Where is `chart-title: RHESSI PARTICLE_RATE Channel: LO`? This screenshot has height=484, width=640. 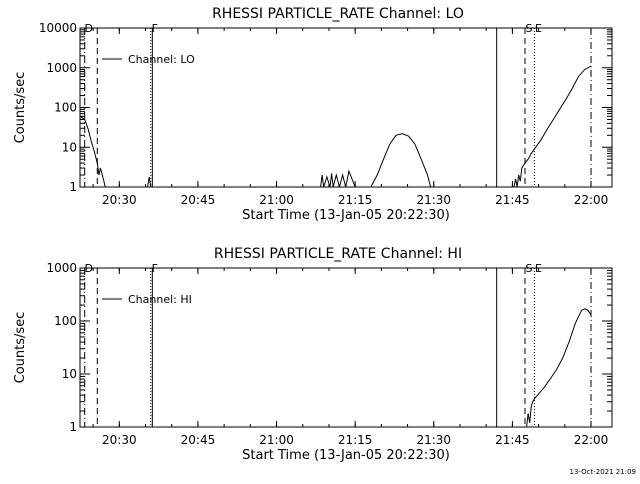
chart-title: RHESSI PARTICLE_RATE Channel: LO is located at coordinates (338, 14).